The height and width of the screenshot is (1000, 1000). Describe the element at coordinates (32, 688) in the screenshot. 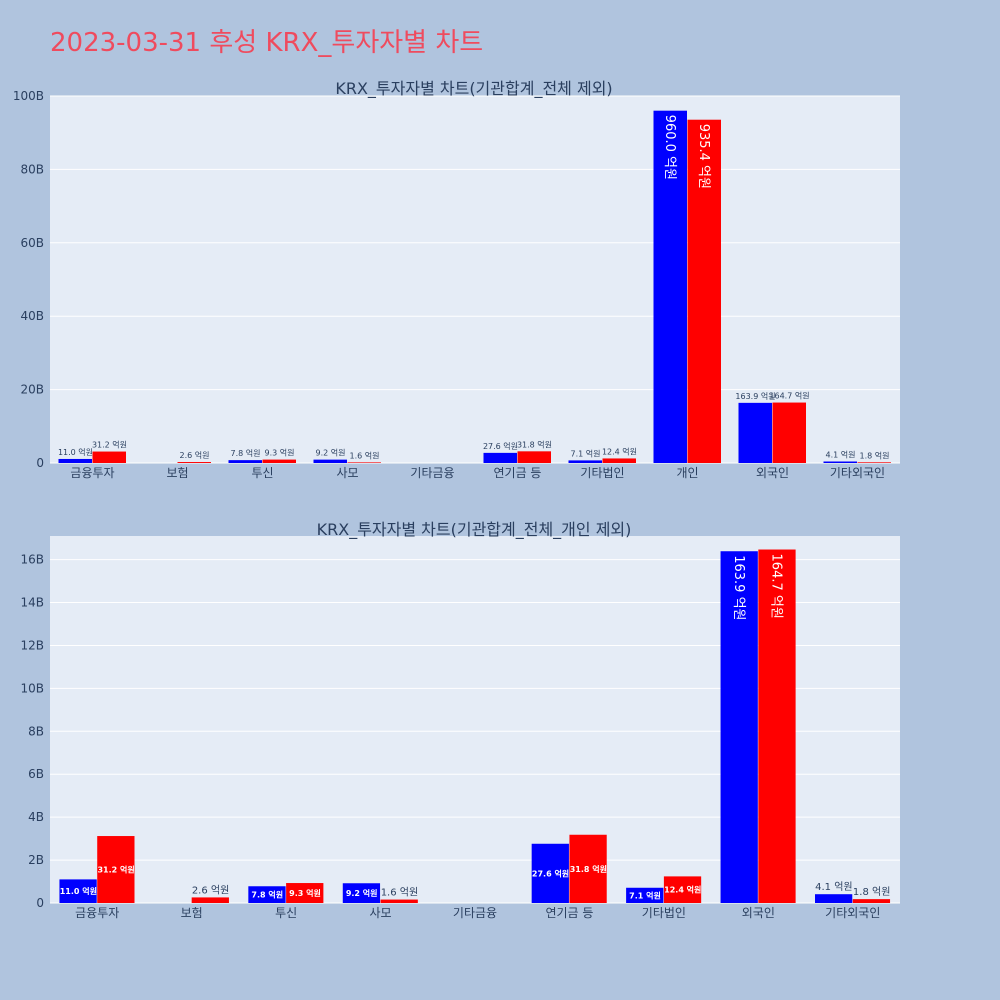

I see `y-tick-label: 10B` at that location.